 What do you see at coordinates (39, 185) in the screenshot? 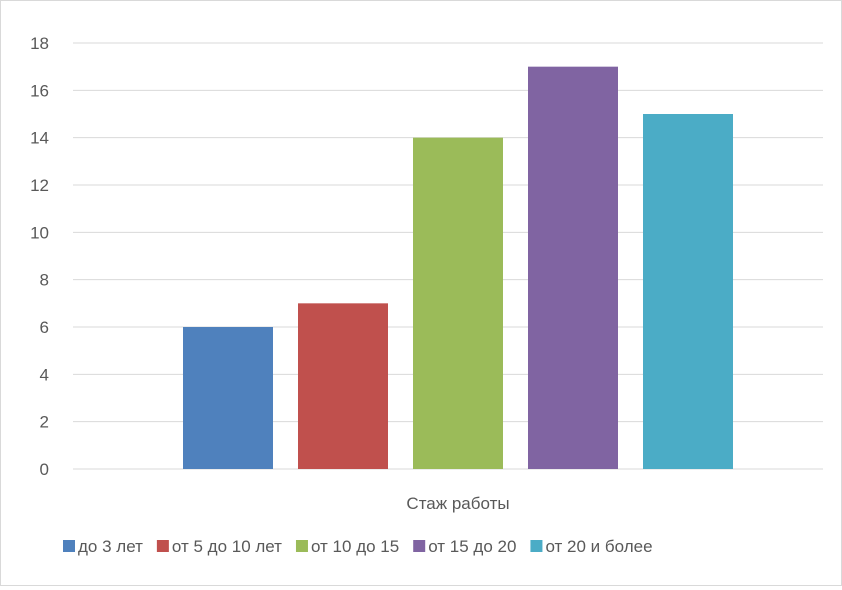
I see `y-tick-label: 12` at bounding box center [39, 185].